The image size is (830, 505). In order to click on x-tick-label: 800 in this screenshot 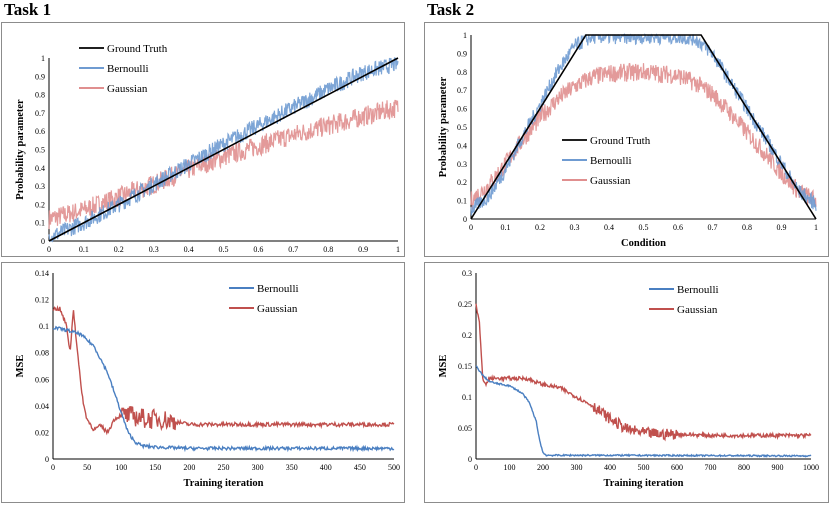, I will do `click(744, 467)`.